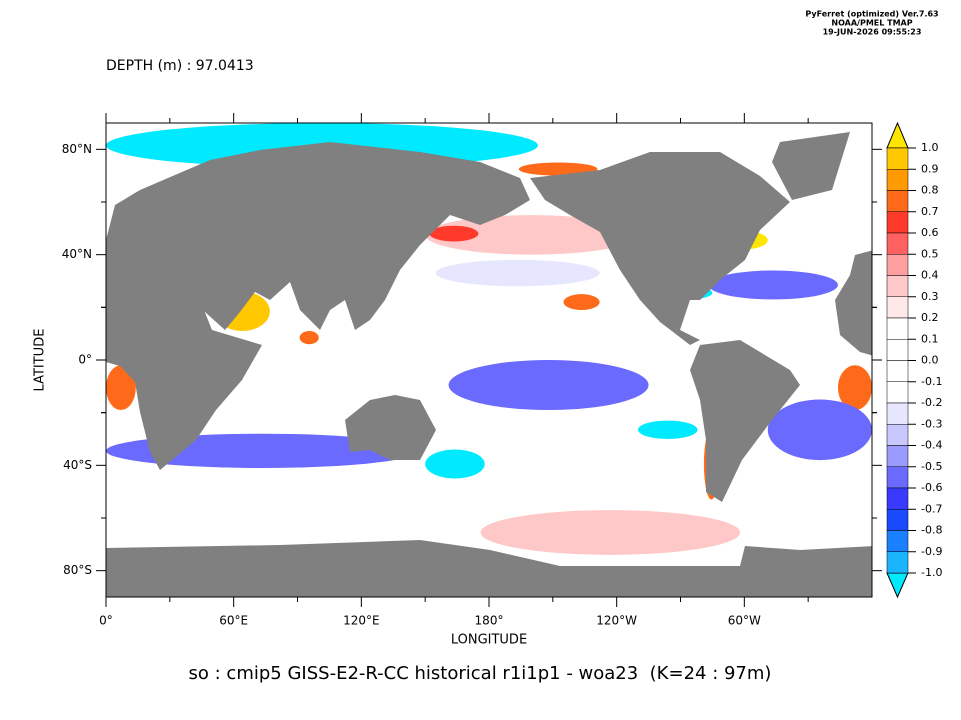 The image size is (961, 720). Describe the element at coordinates (85, 360) in the screenshot. I see `y-tick-label: 0°` at that location.